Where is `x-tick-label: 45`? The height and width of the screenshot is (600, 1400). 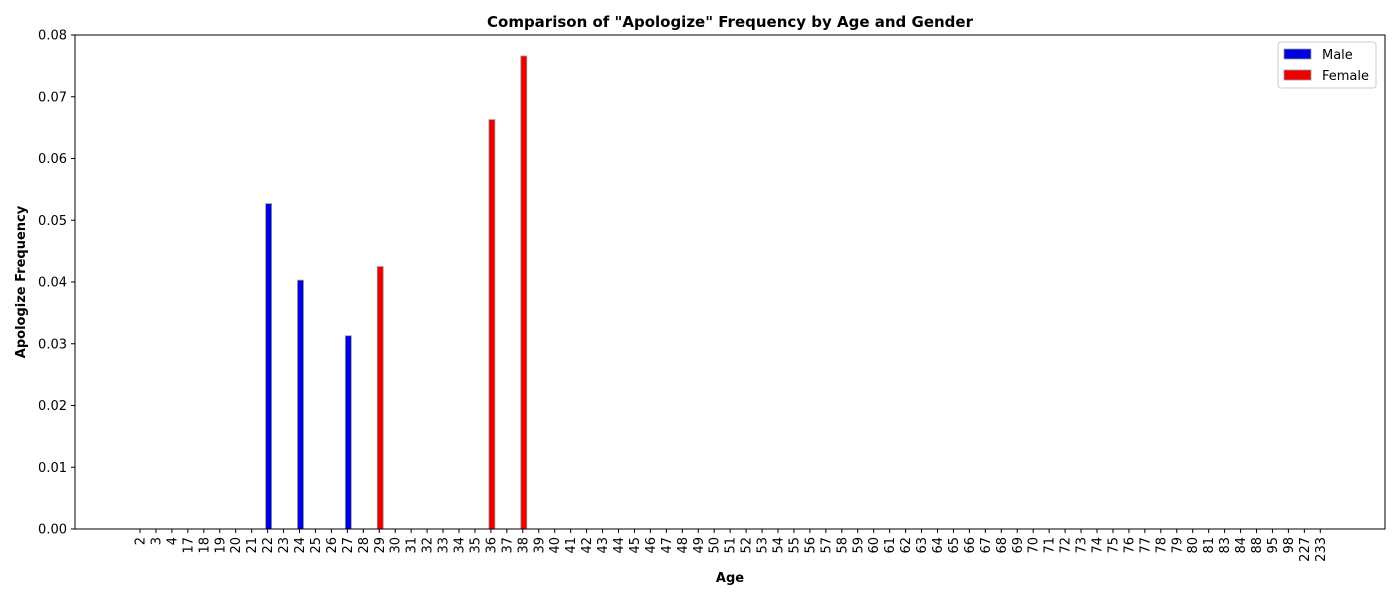
x-tick-label: 45 is located at coordinates (635, 545).